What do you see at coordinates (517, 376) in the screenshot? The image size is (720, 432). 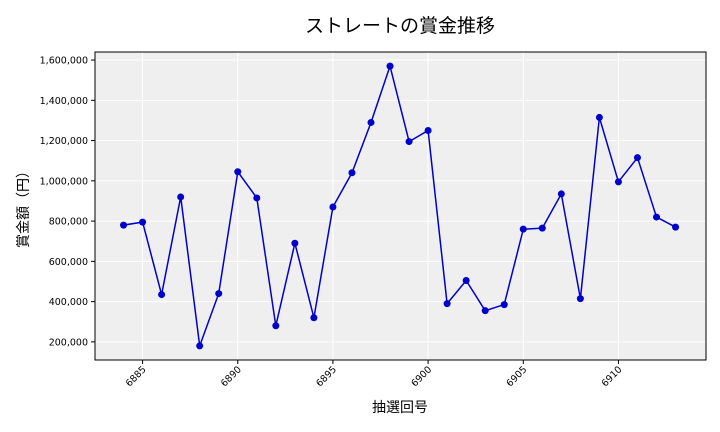 I see `x-tick-label: 6905` at bounding box center [517, 376].